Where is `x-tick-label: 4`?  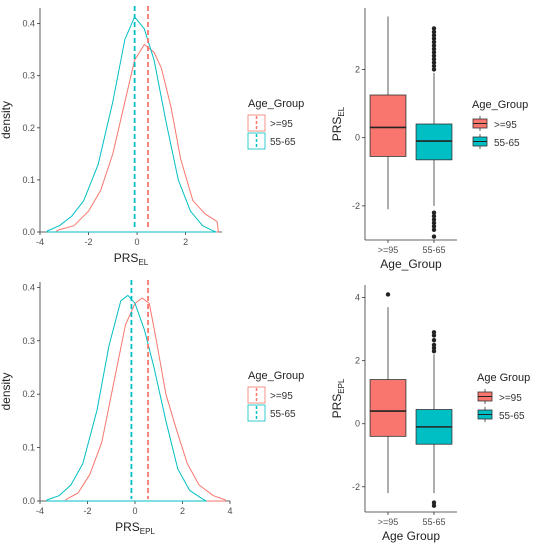
x-tick-label: 4 is located at coordinates (229, 511).